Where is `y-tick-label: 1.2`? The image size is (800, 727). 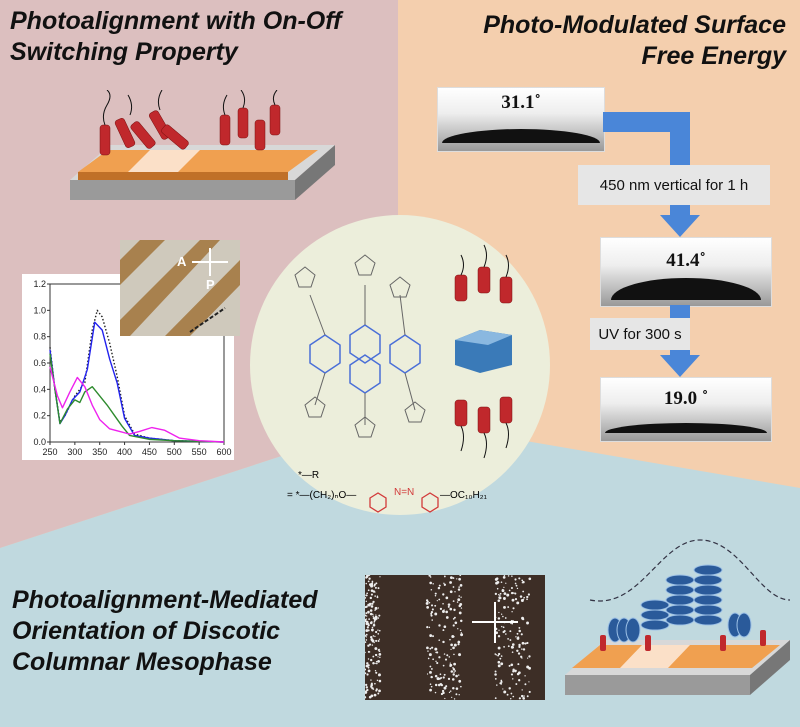
y-tick-label: 1.2 is located at coordinates (39, 284).